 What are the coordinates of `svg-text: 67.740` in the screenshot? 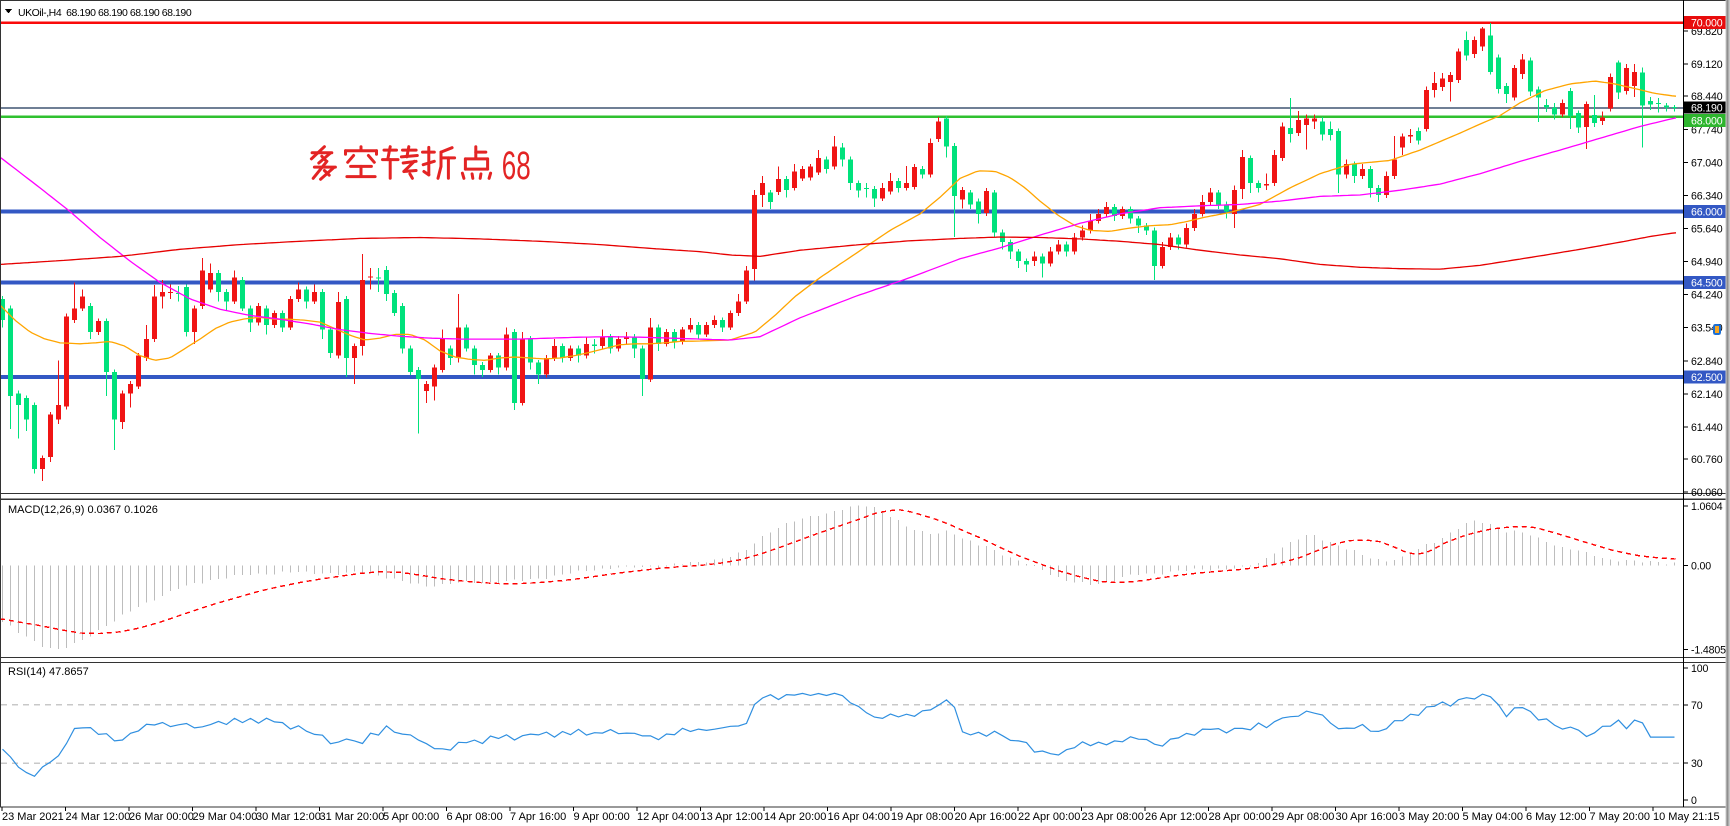 It's located at (1707, 130).